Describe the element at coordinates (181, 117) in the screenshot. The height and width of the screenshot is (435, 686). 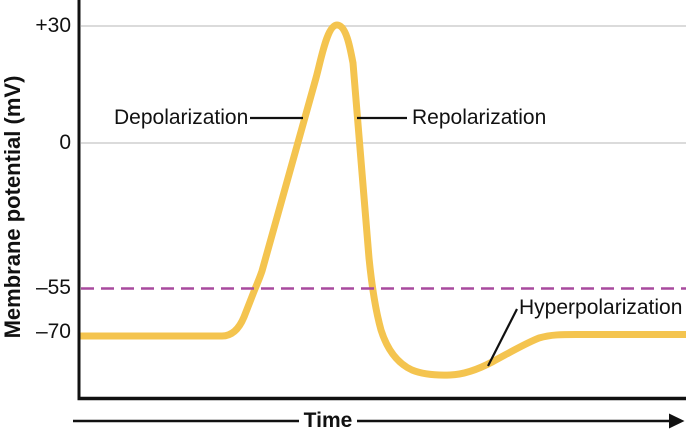
I see `depolarization-label: Depolarization` at that location.